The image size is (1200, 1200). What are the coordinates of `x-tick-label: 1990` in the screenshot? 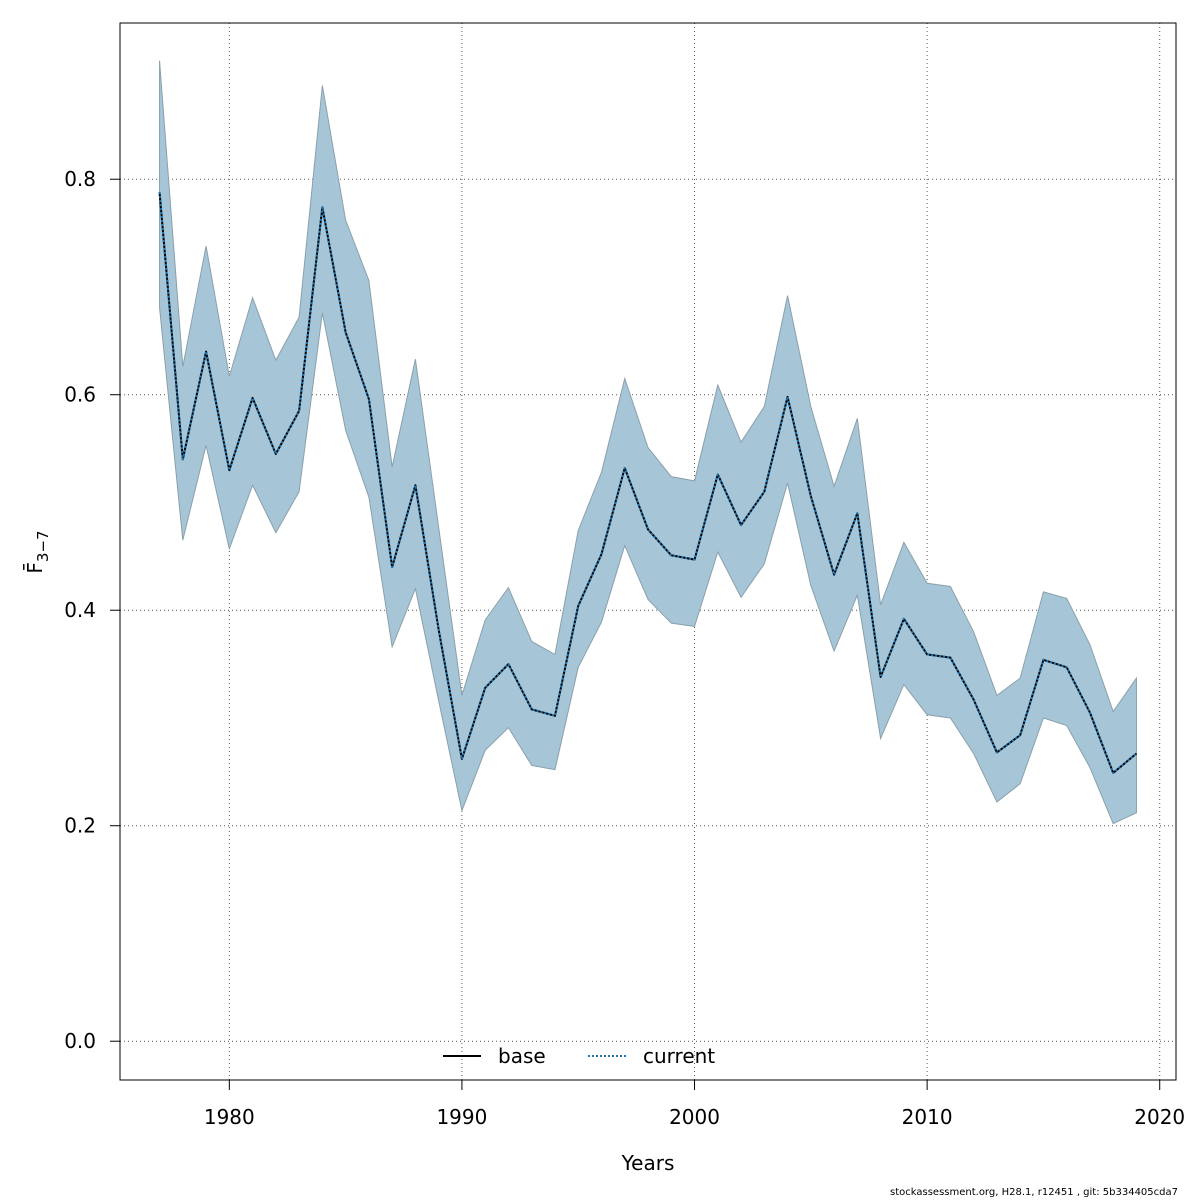 It's located at (461, 1117).